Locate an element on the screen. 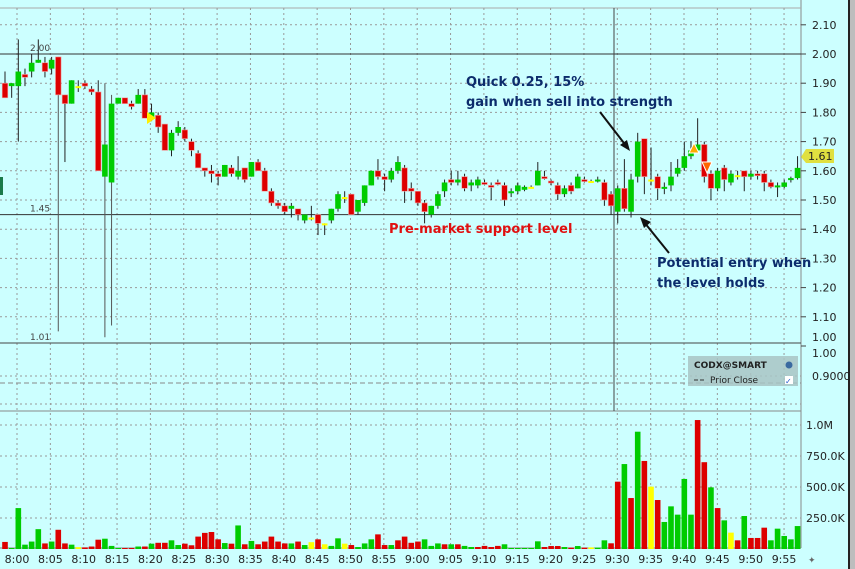  axis-settings-icon: ✦ is located at coordinates (812, 561).